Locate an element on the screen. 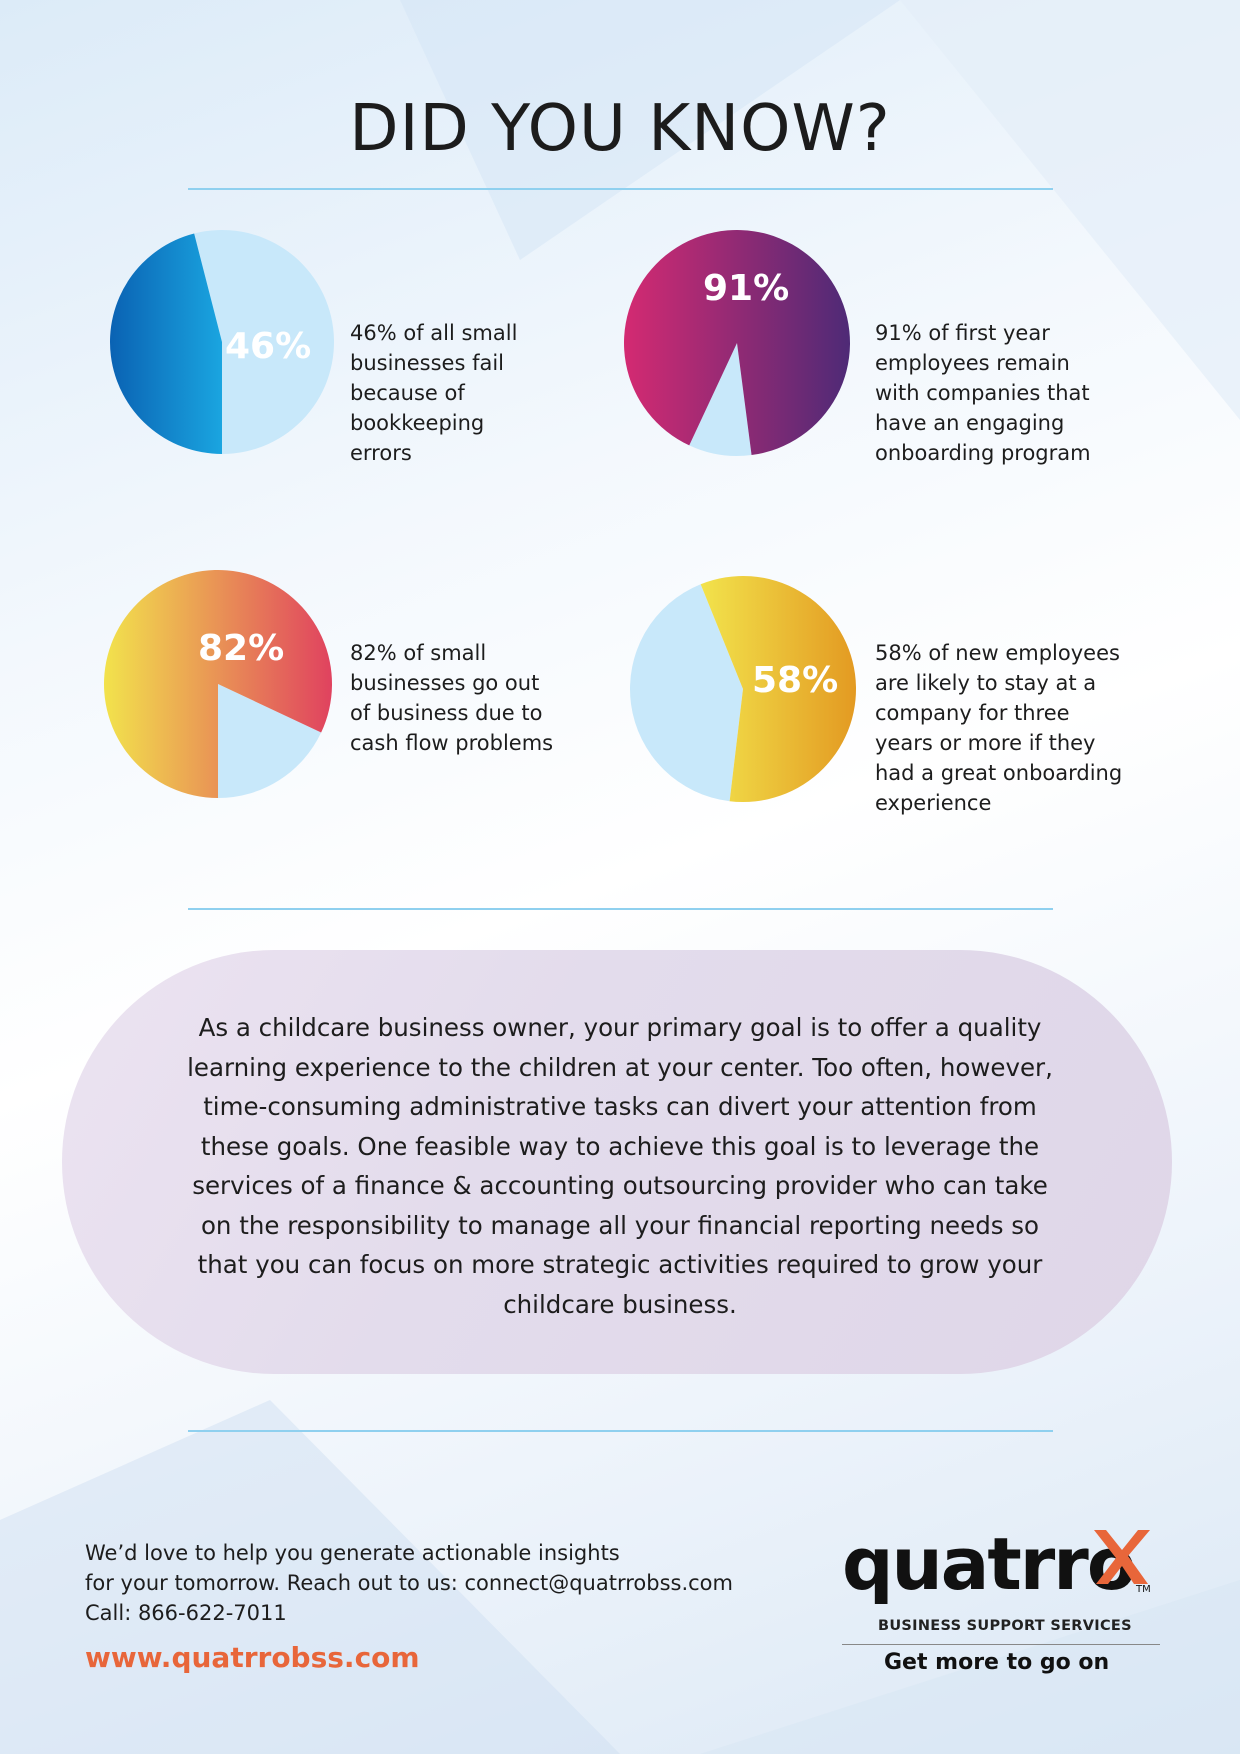  logo-wordmark: quatrro is located at coordinates (989, 1564).